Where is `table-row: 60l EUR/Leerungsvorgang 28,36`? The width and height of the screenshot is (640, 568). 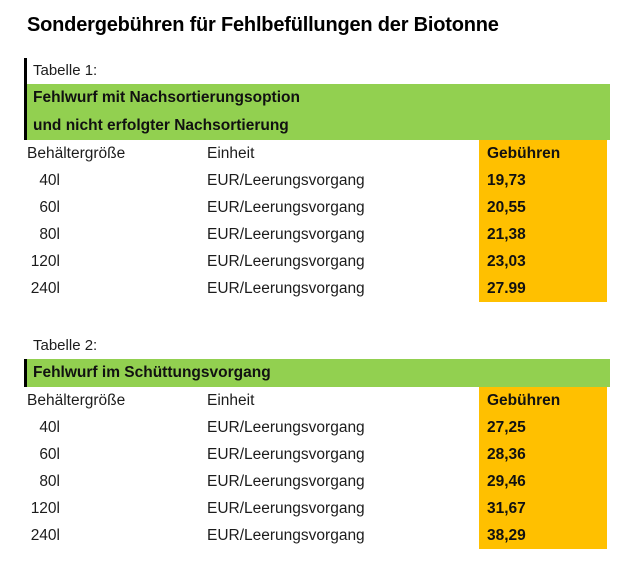 table-row: 60l EUR/Leerungsvorgang 28,36 is located at coordinates (317, 454).